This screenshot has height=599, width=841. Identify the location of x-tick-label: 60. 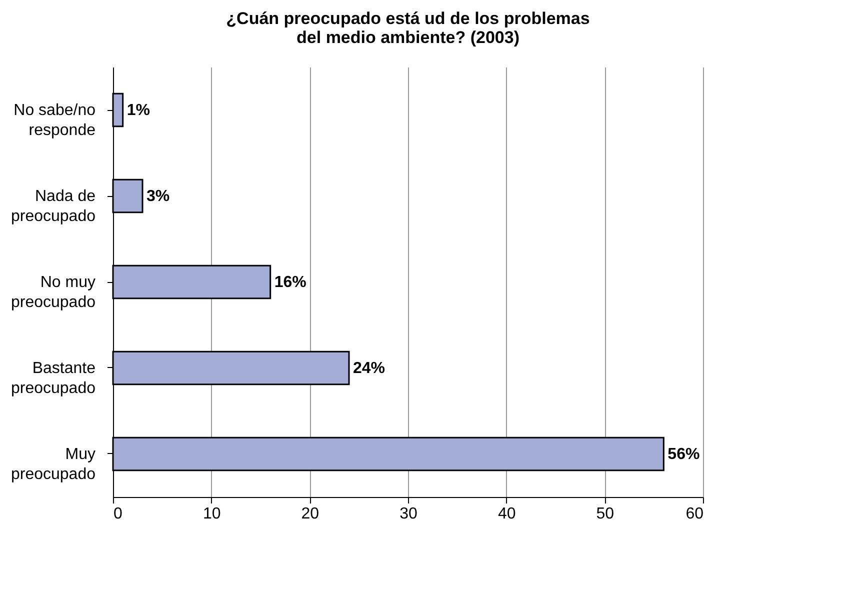
(695, 514).